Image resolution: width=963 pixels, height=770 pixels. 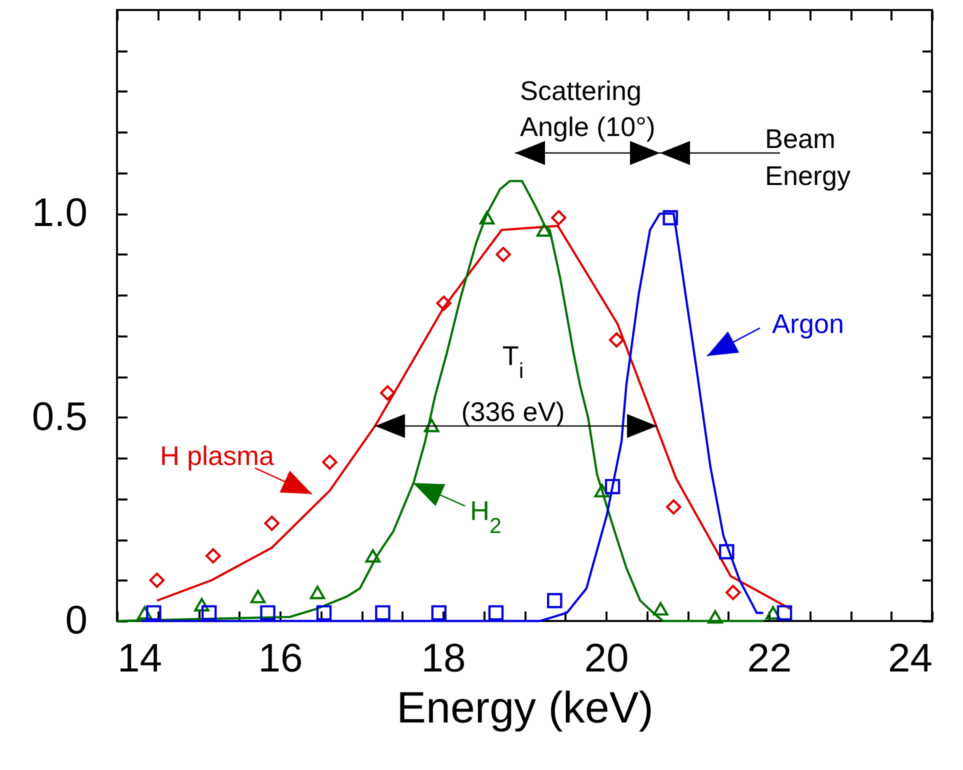 I want to click on annotation: Beam Energy, so click(x=808, y=157).